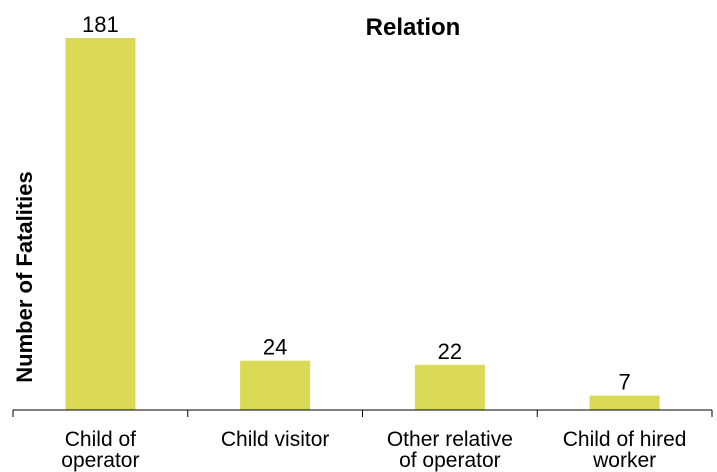 The height and width of the screenshot is (472, 717). Describe the element at coordinates (450, 450) in the screenshot. I see `category-label: Other relative of operator` at that location.